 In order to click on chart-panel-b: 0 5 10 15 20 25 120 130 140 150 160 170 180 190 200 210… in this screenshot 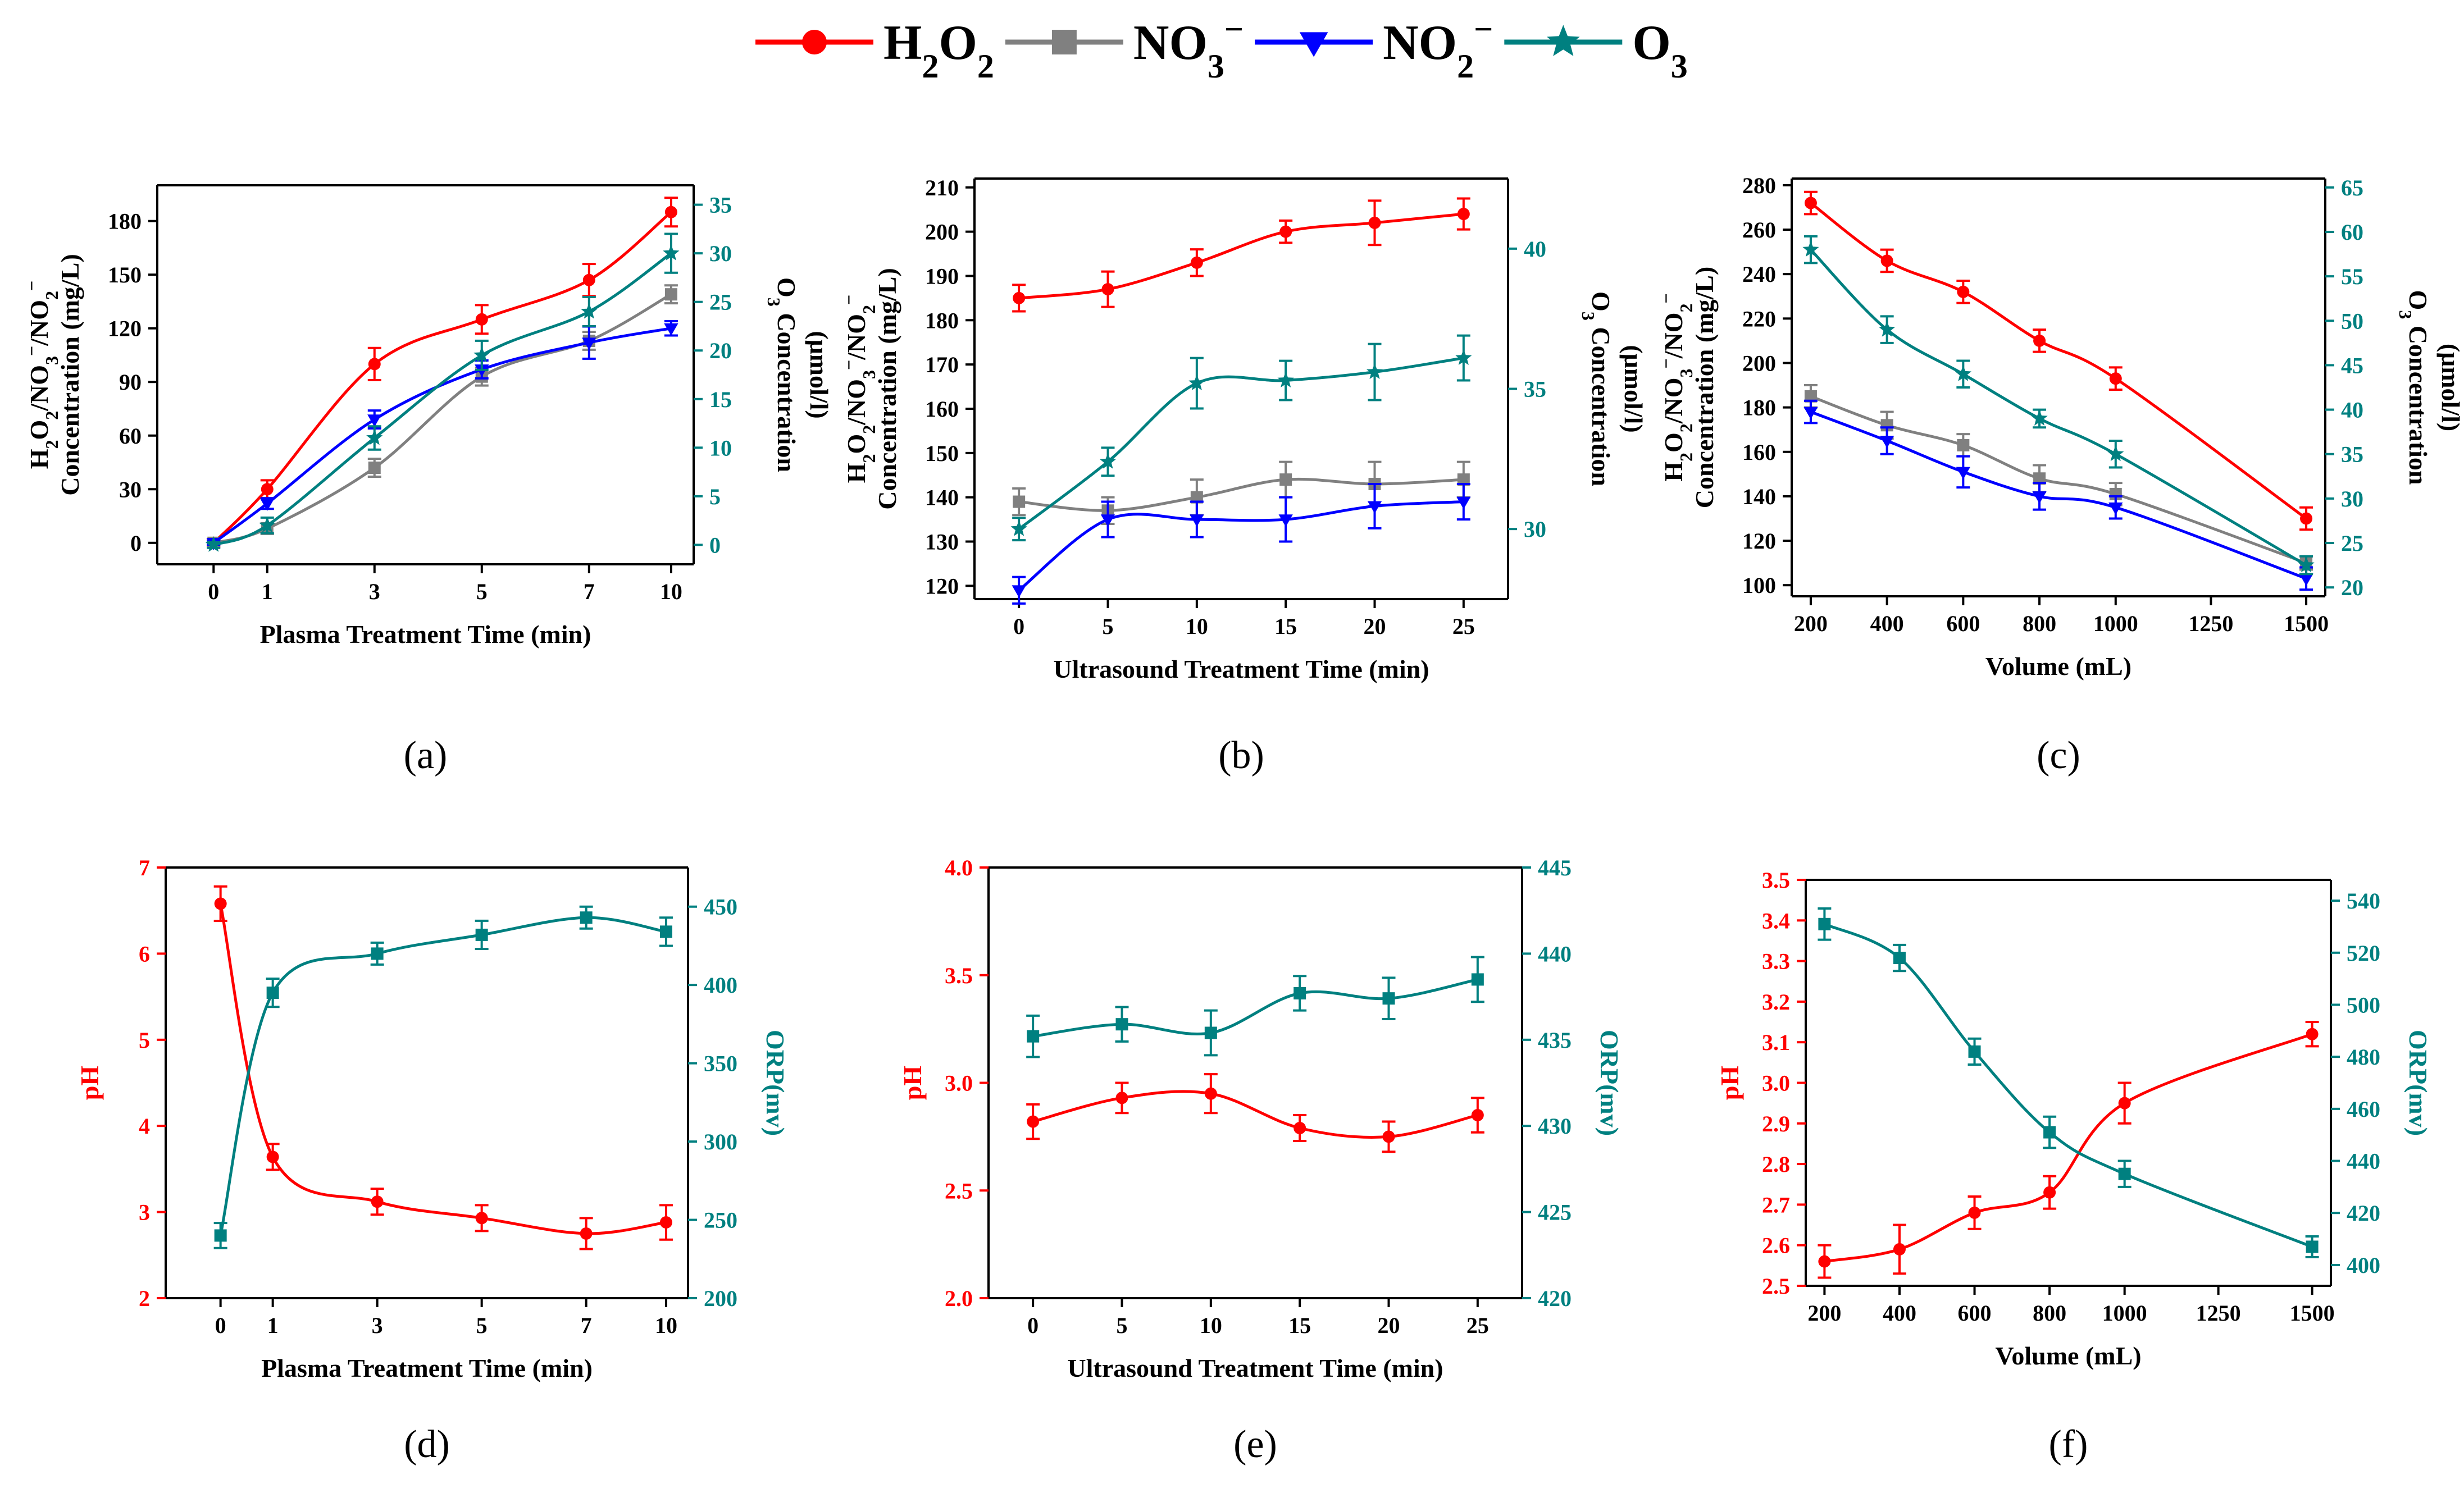, I will do `click(1243, 476)`.